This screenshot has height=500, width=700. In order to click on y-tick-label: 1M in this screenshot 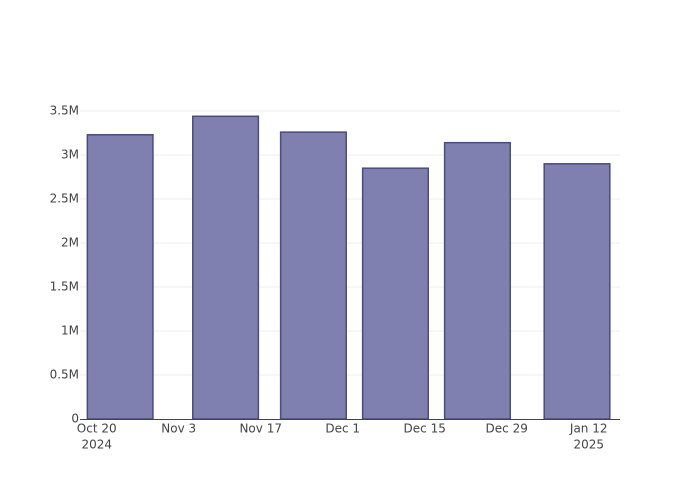, I will do `click(70, 331)`.